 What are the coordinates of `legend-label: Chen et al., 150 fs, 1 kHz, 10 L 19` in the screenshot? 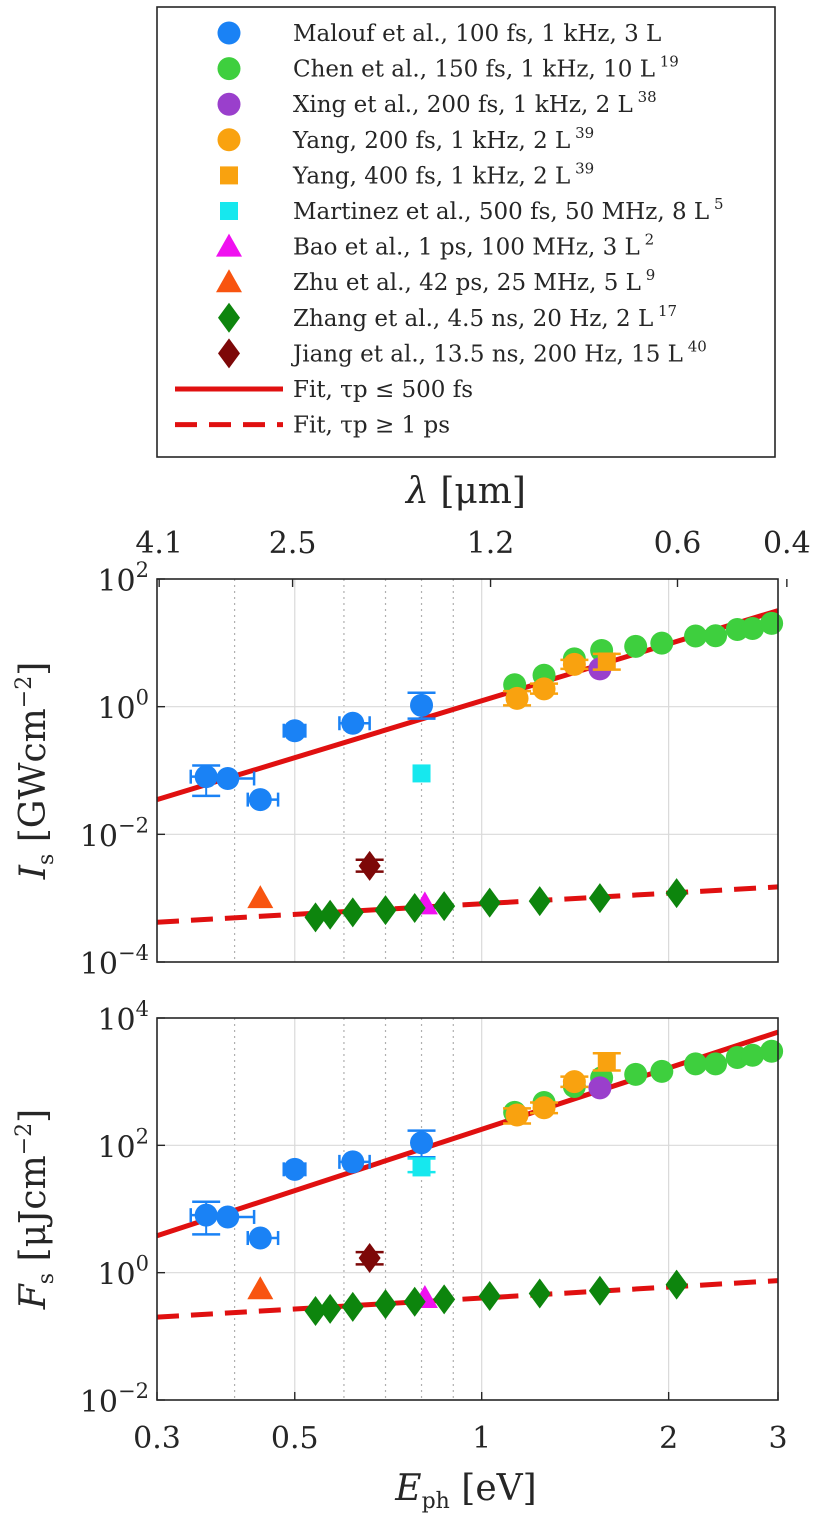 It's located at (486, 68).